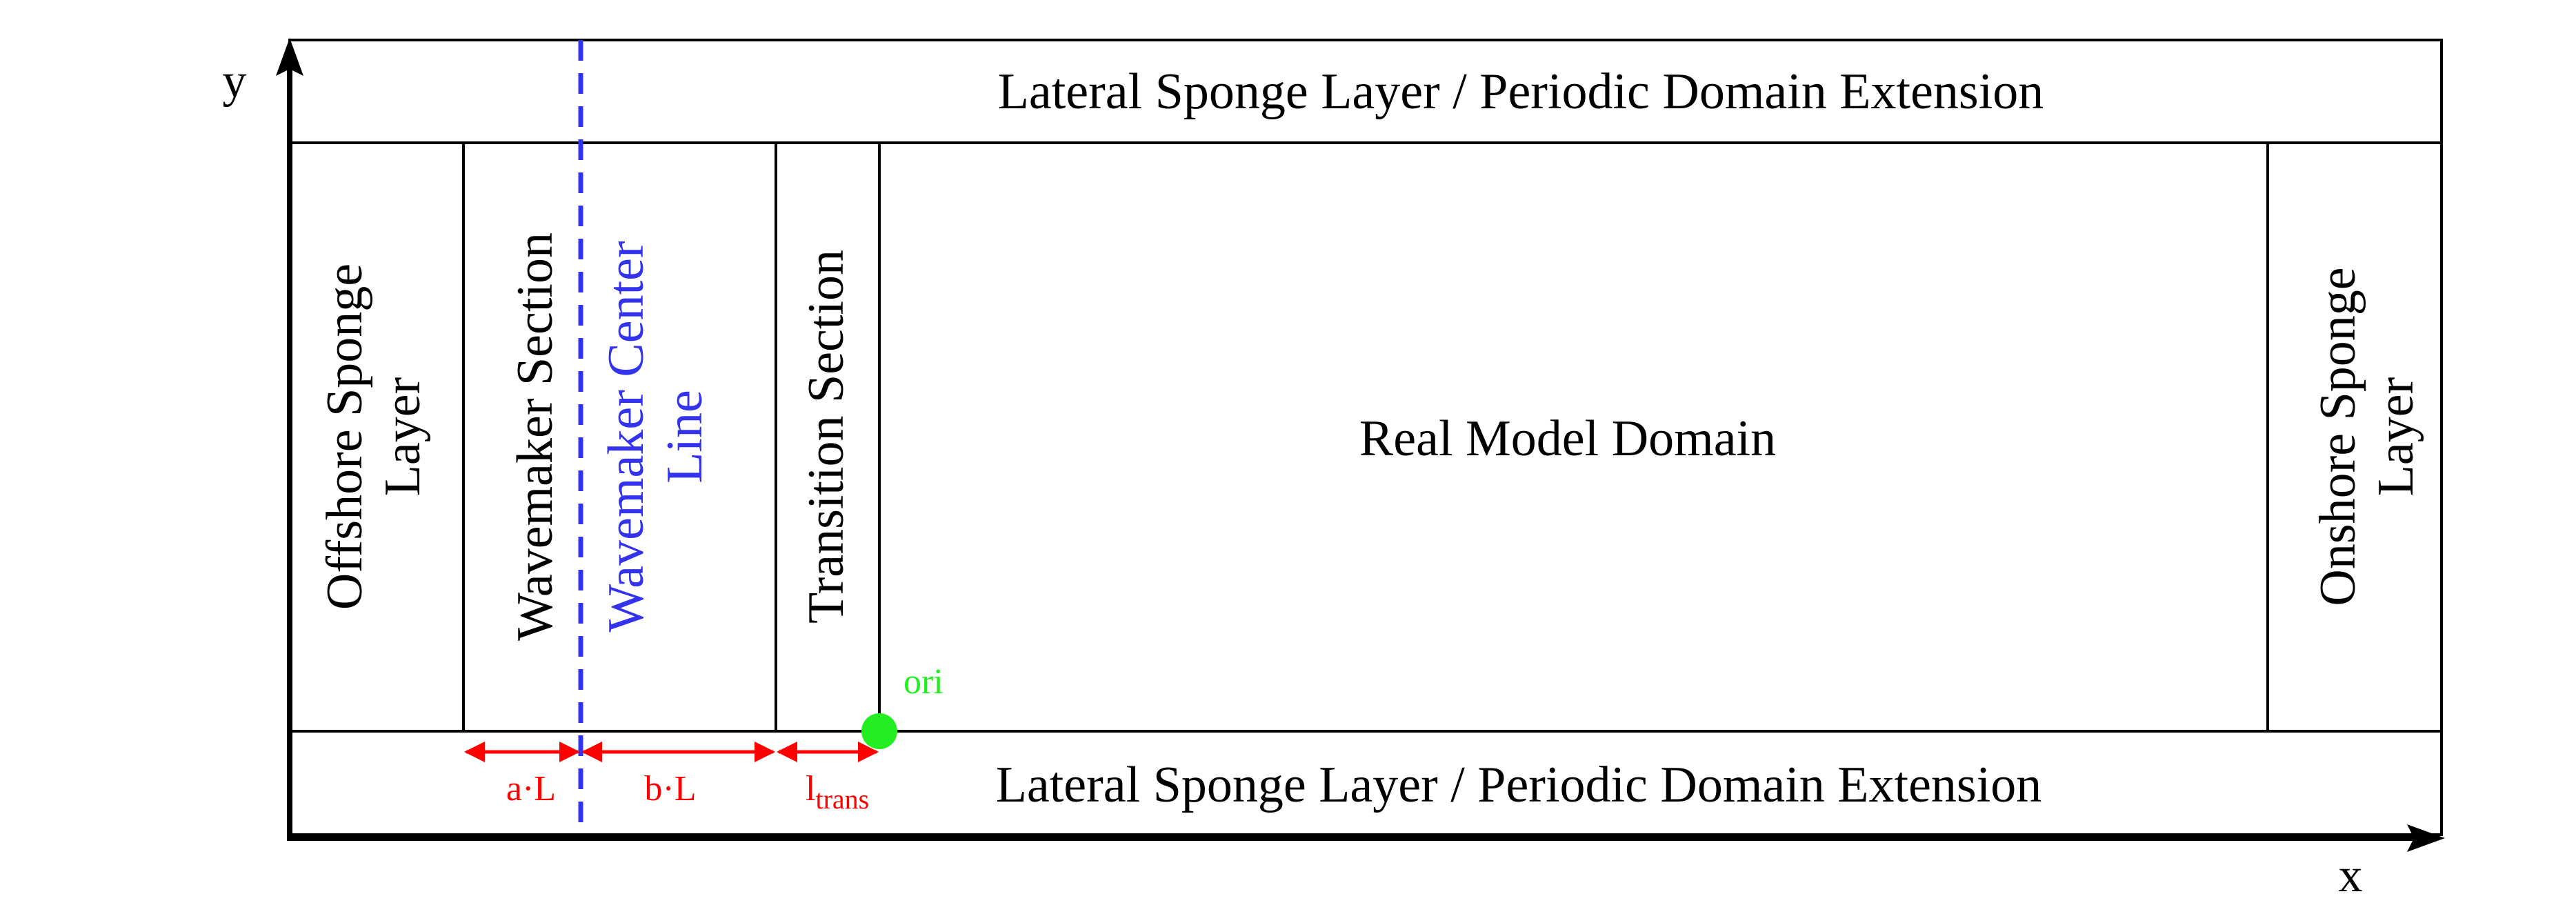  I want to click on l-trans-label: ltrans, so click(837, 792).